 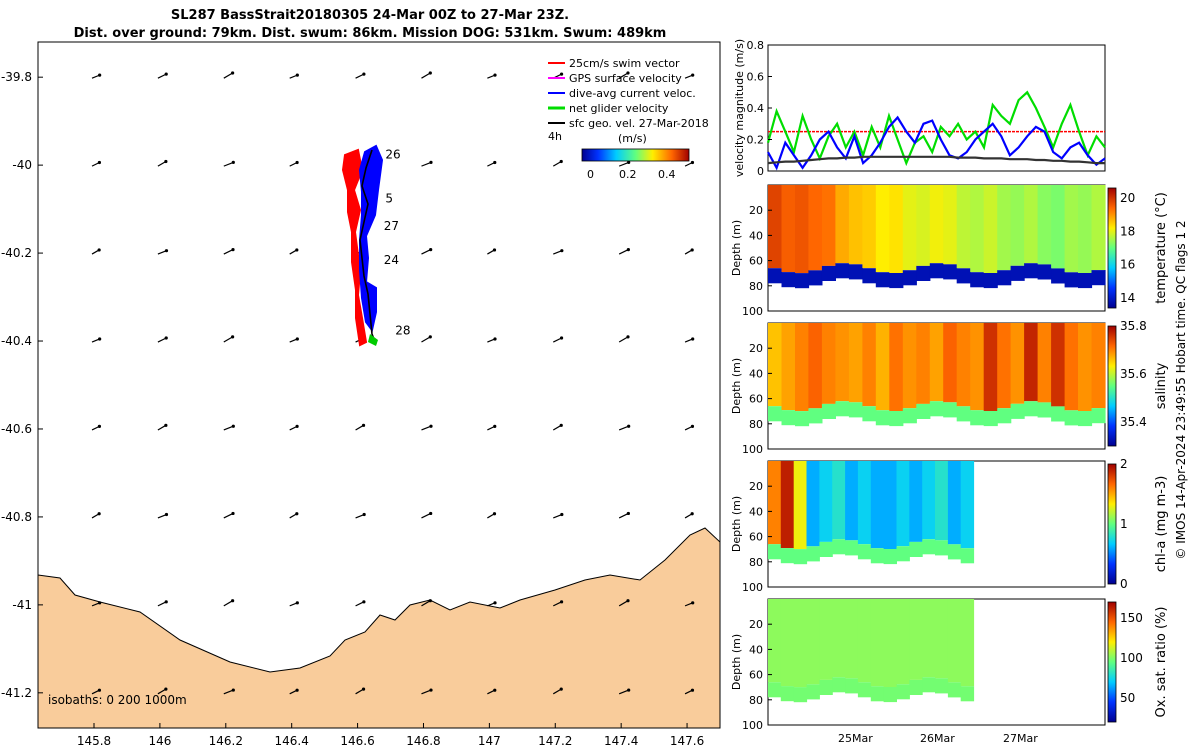 I want to click on vel-tick-label: 0.4, so click(x=756, y=108).